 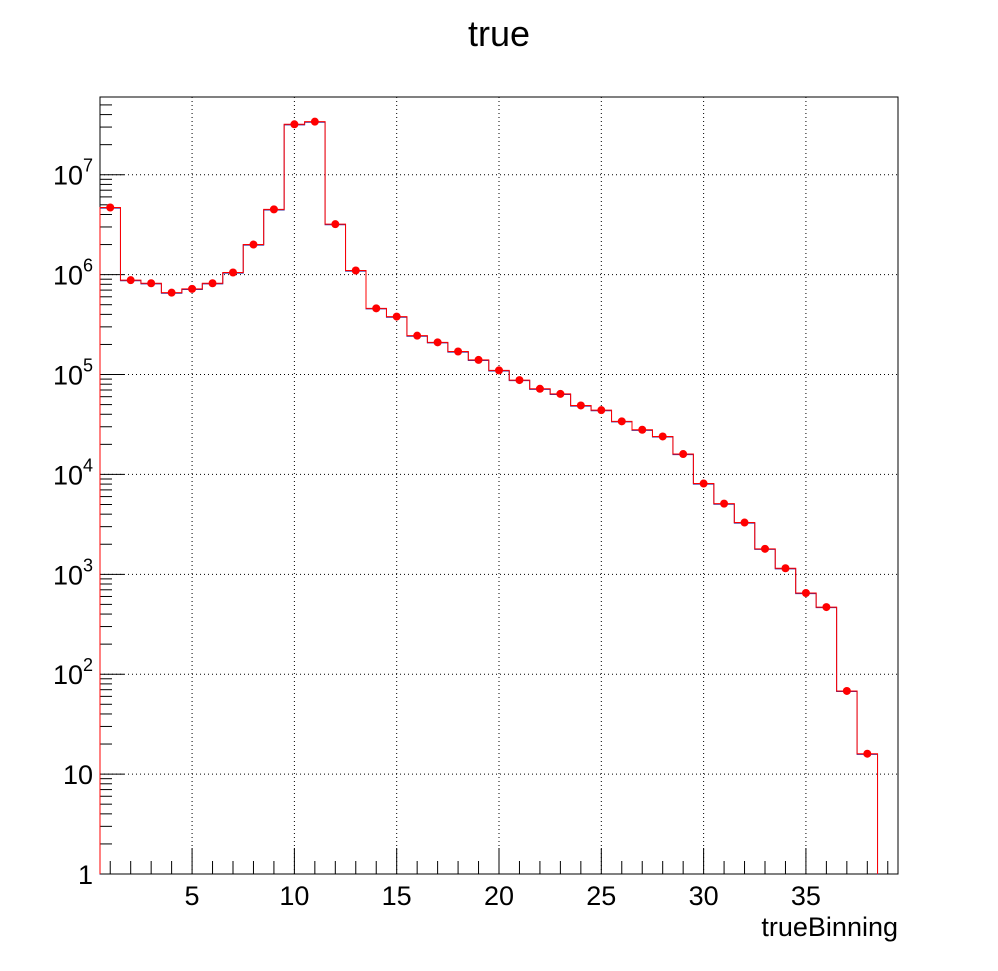 I want to click on y-tick-exponent: 7, so click(x=88, y=166).